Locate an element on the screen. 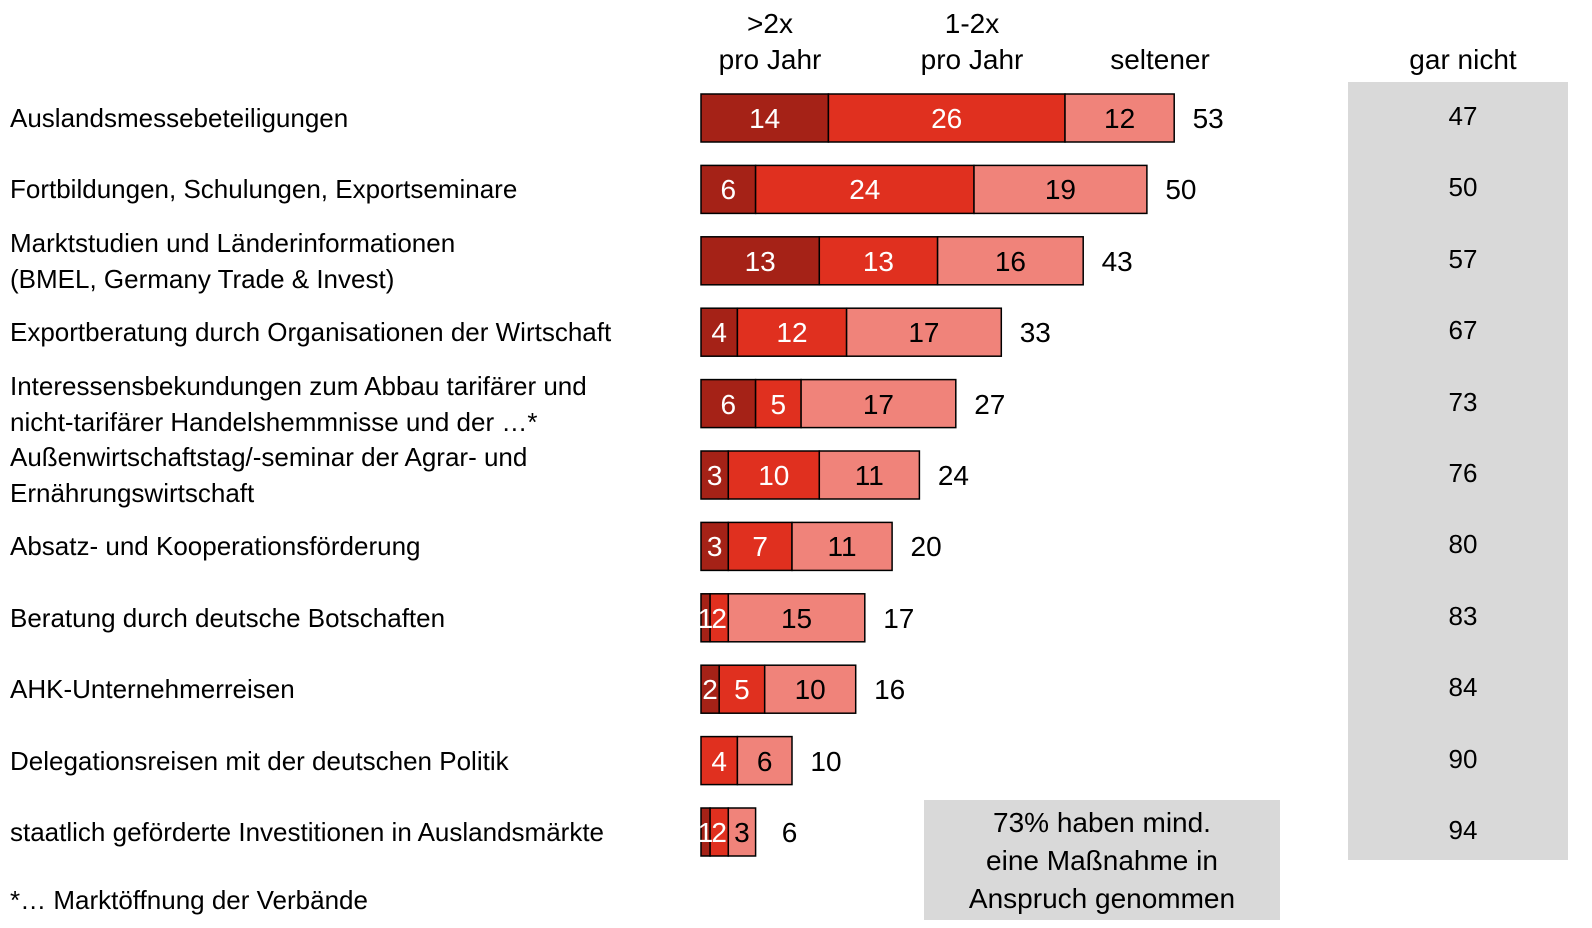  series-header: >2x pro Jahr is located at coordinates (770, 41).